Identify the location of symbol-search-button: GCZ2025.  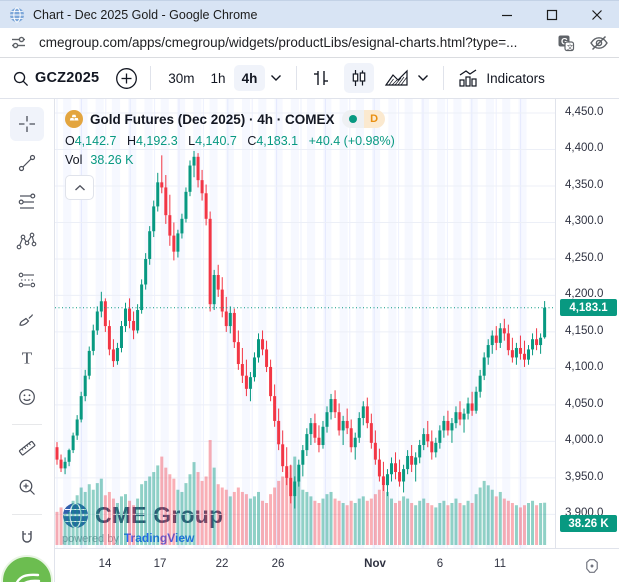
(67, 78).